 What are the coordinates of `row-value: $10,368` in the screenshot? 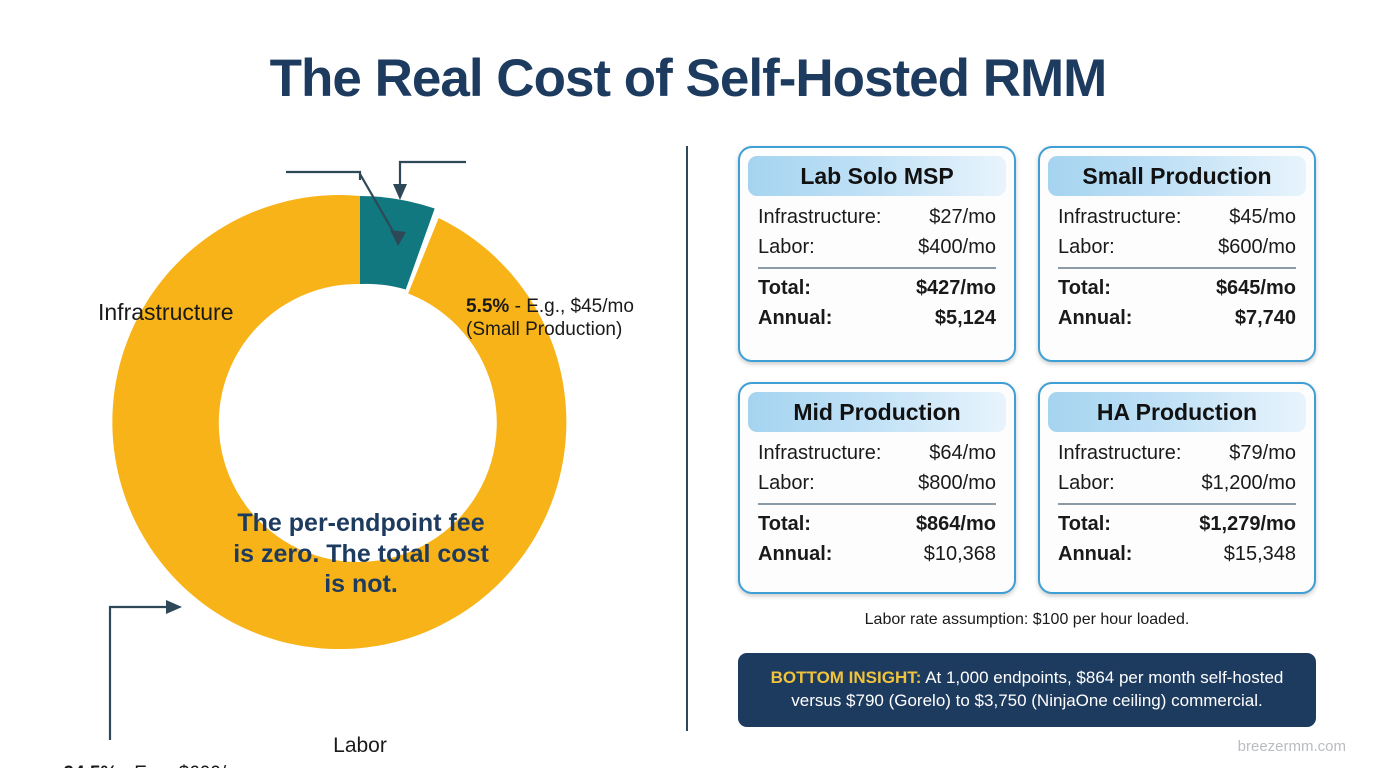 It's located at (959, 554).